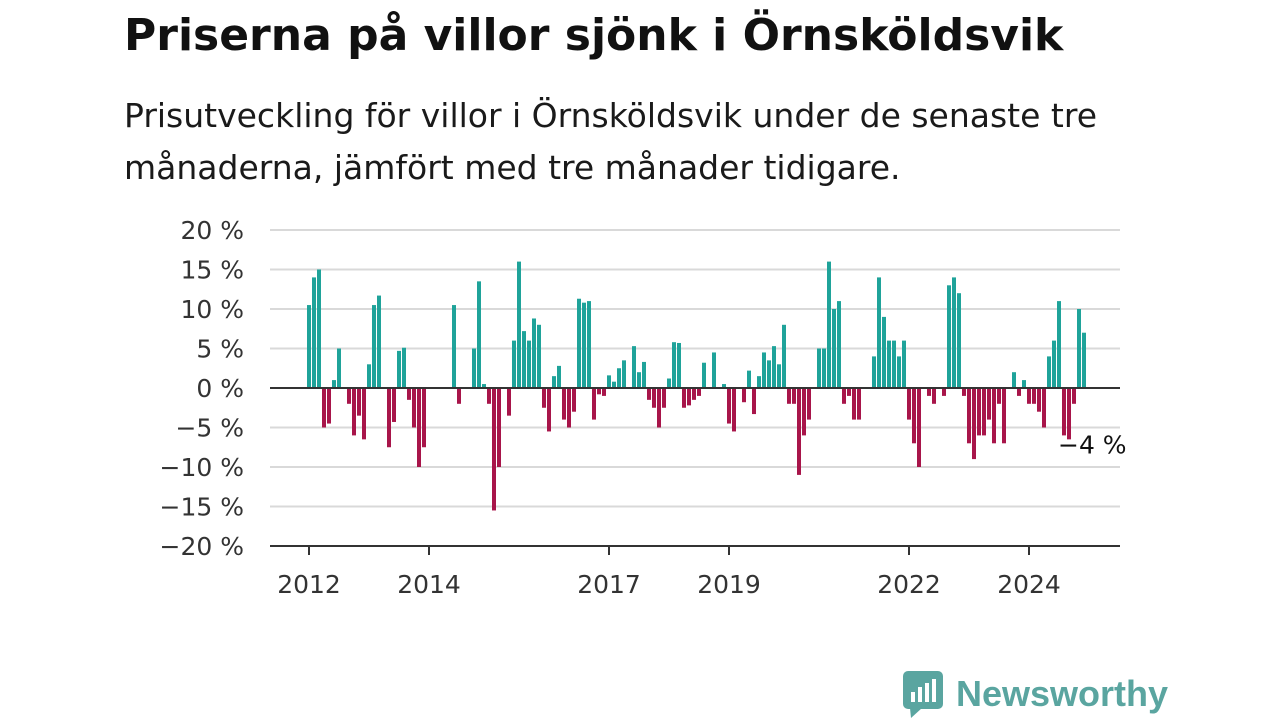  I want to click on x-tick-label: 2024, so click(1029, 584).